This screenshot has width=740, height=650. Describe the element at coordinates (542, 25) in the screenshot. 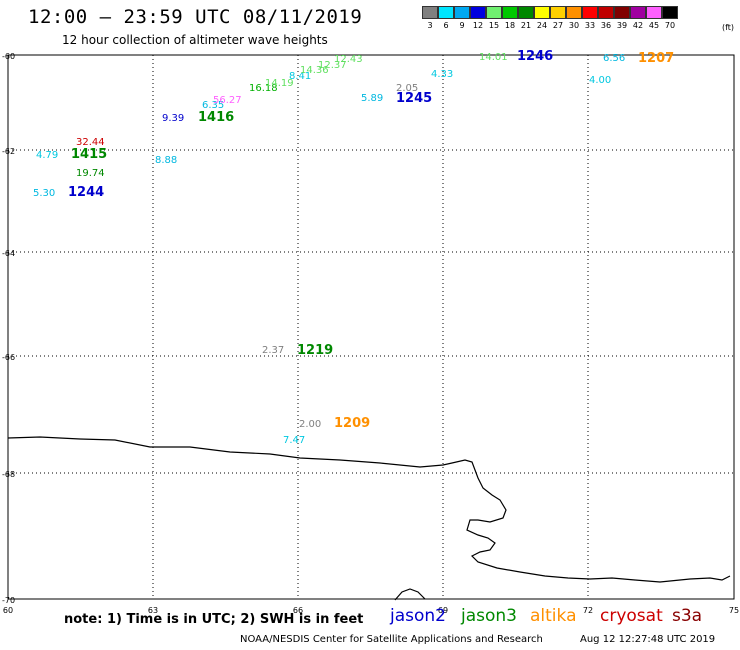

I see `scale-swatch-label: 24` at that location.